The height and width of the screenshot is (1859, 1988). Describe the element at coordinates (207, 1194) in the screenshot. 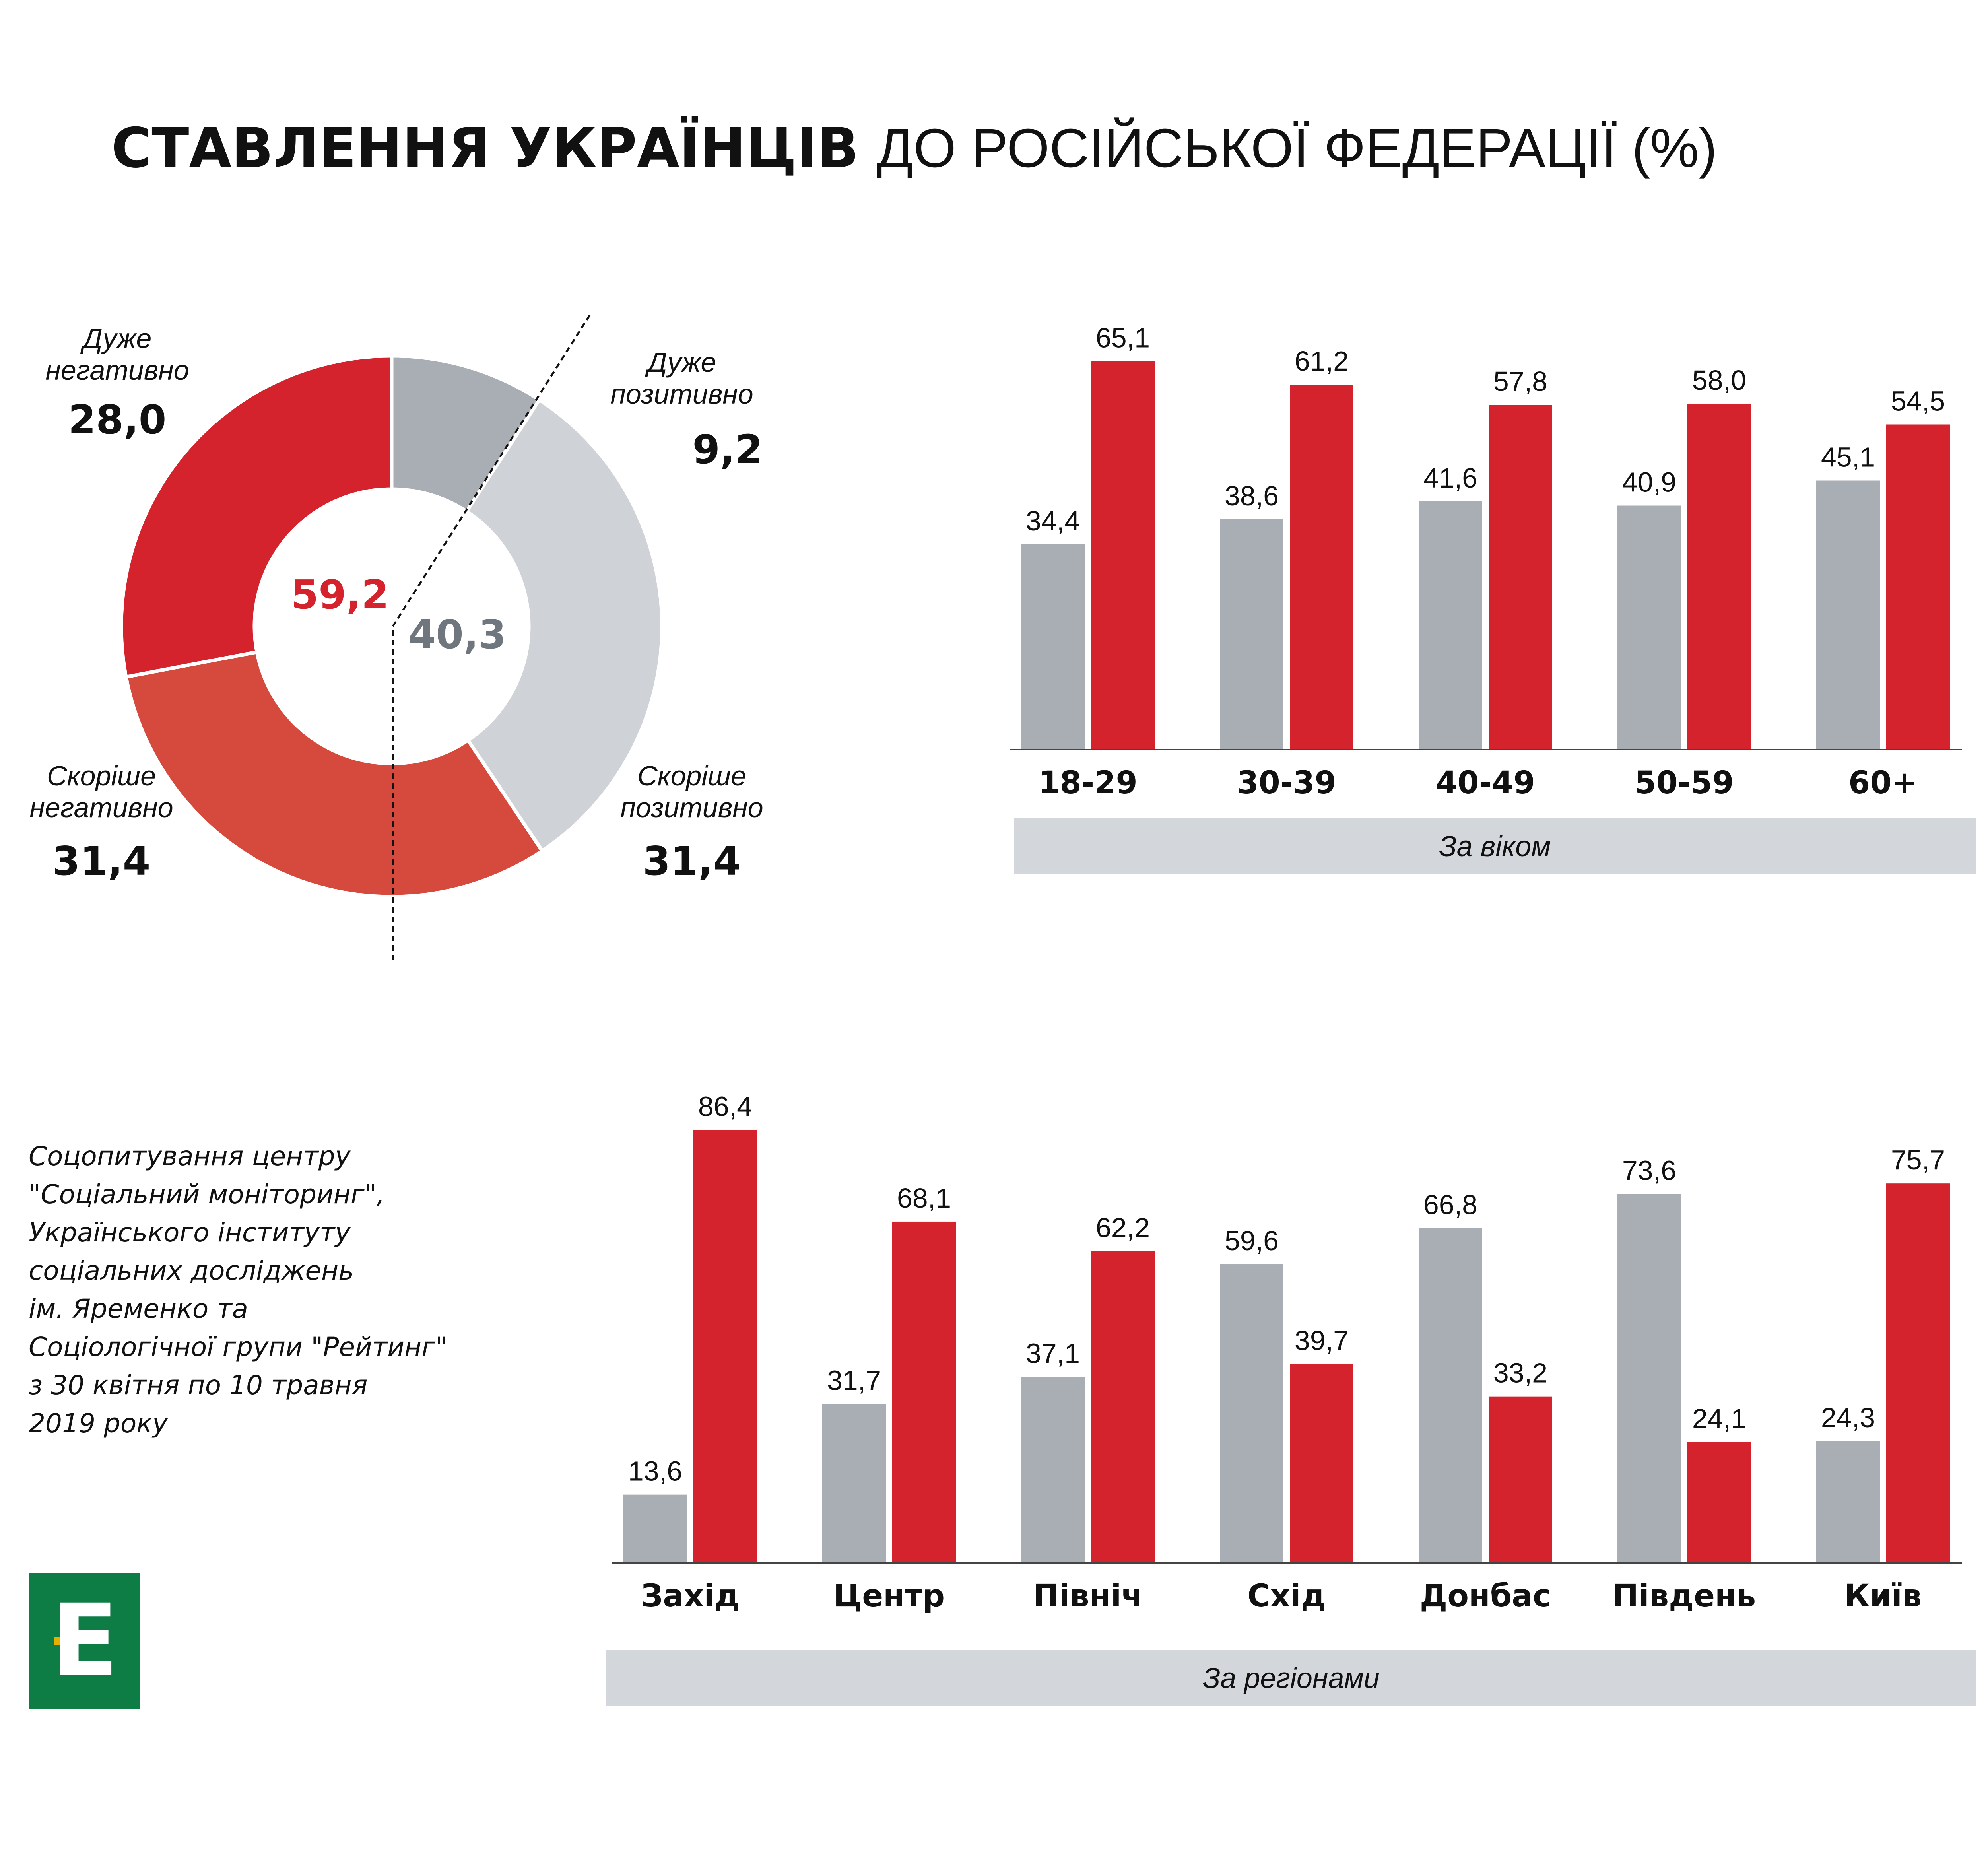

I see `source-note-line: "Соціальний моніторинг",` at that location.